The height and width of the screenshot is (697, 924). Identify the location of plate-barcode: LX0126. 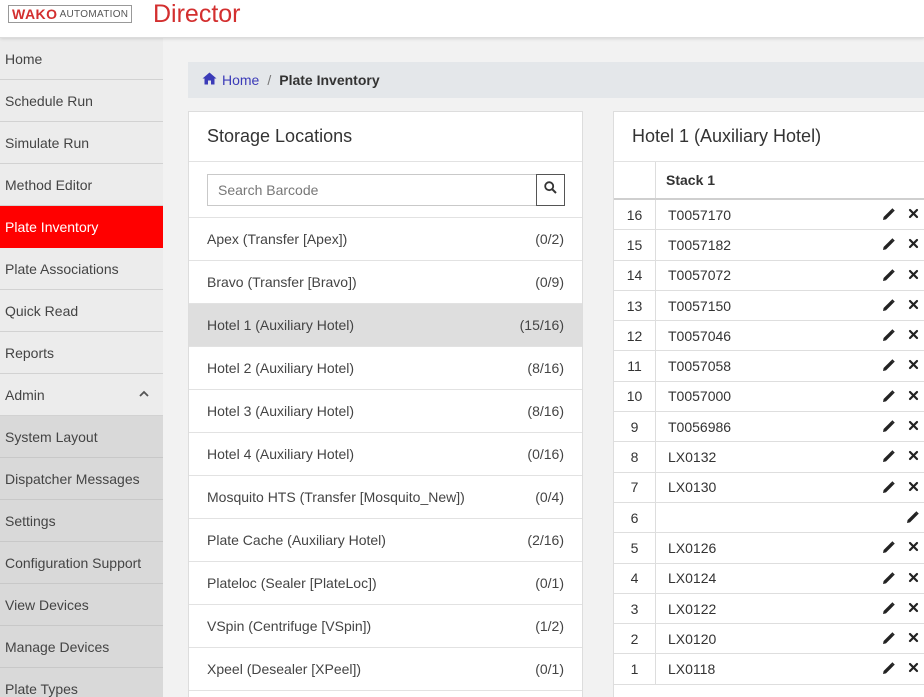
(692, 547).